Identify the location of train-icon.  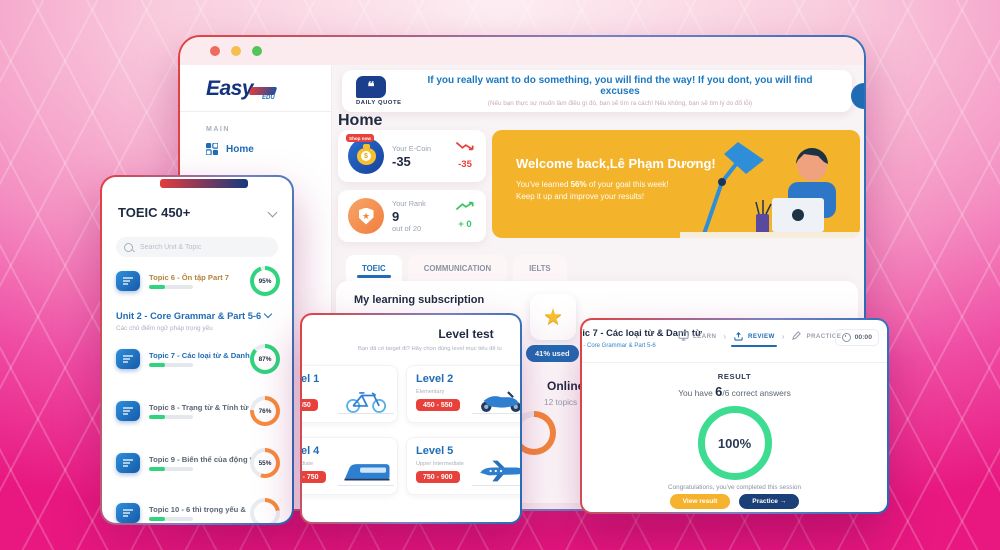
(367, 472).